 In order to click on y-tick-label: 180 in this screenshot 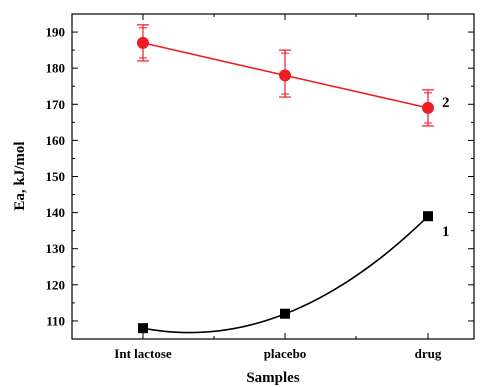, I will do `click(56, 68)`.